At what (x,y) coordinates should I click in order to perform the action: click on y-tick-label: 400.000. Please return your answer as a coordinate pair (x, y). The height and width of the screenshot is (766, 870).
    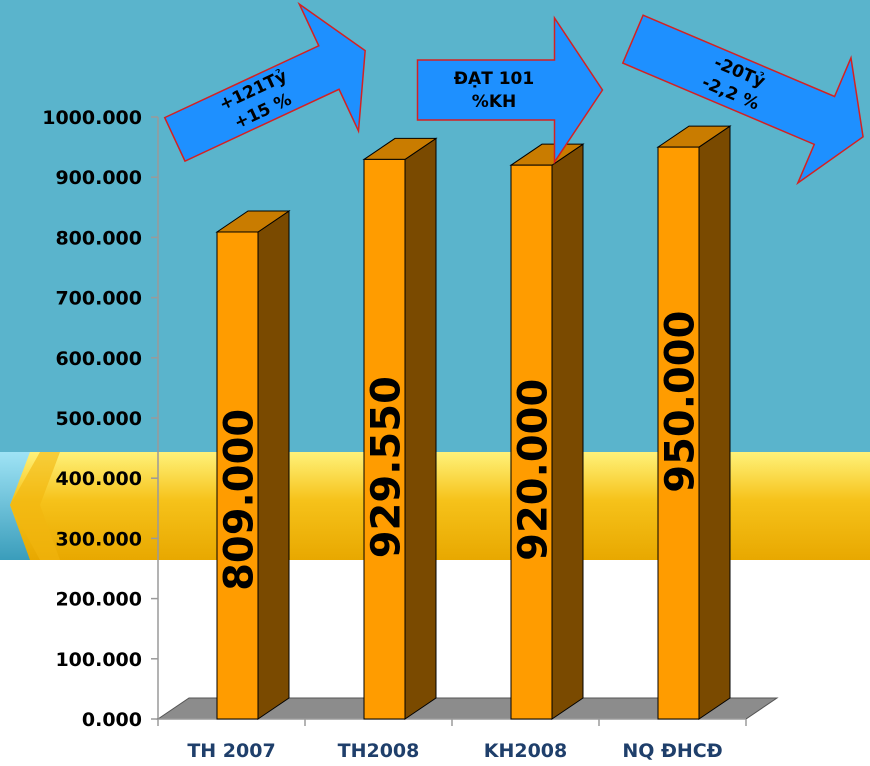
    Looking at the image, I should click on (98, 479).